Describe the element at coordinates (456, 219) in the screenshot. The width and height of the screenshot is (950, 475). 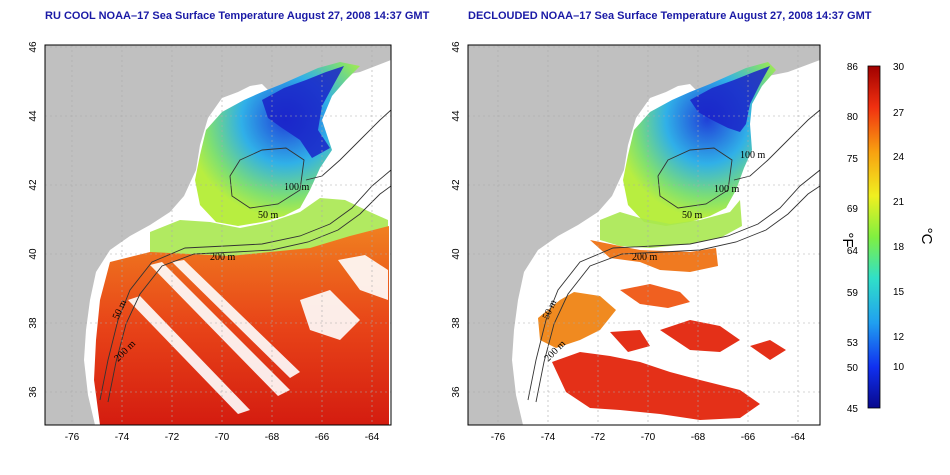
I see `right-lat-ticks: 46 44 42 40 38 36` at that location.